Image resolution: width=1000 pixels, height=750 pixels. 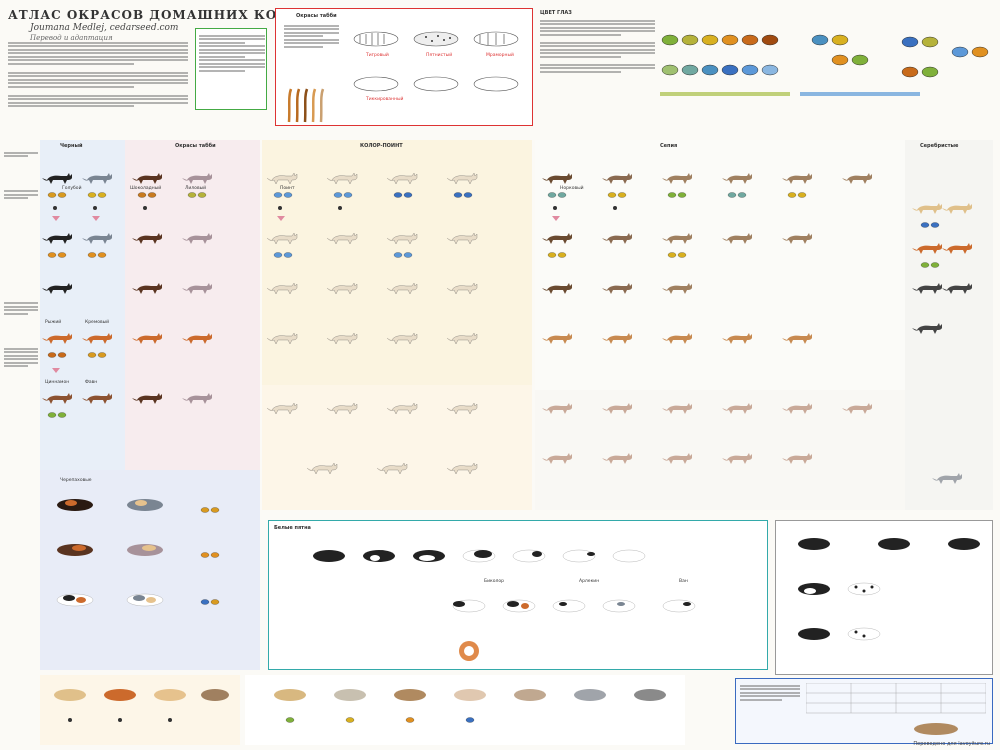 What do you see at coordinates (76, 480) in the screenshot?
I see `label-tortie: Черепаховые` at bounding box center [76, 480].